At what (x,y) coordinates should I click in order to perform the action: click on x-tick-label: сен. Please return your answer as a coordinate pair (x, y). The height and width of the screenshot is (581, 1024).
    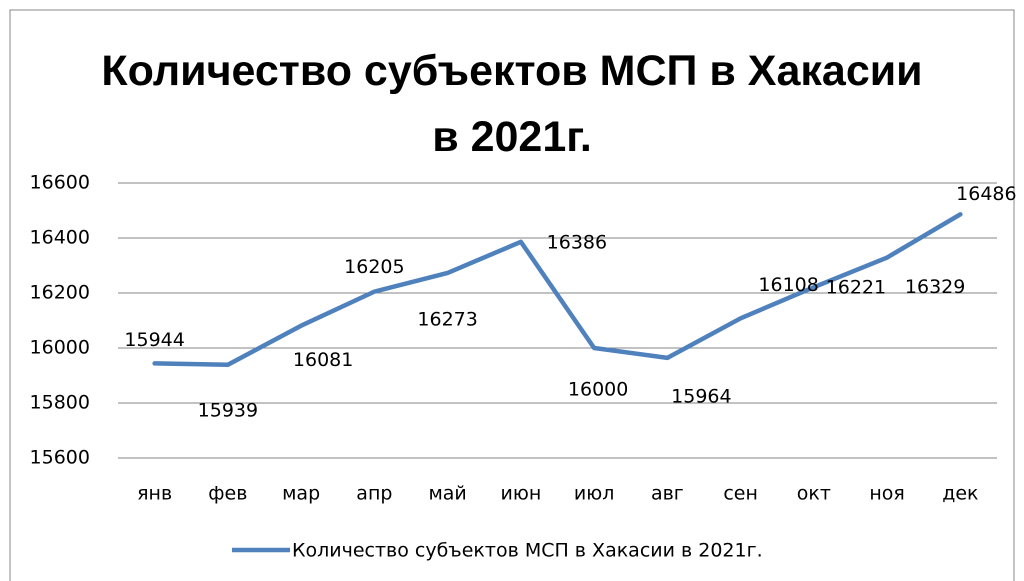
    Looking at the image, I should click on (740, 494).